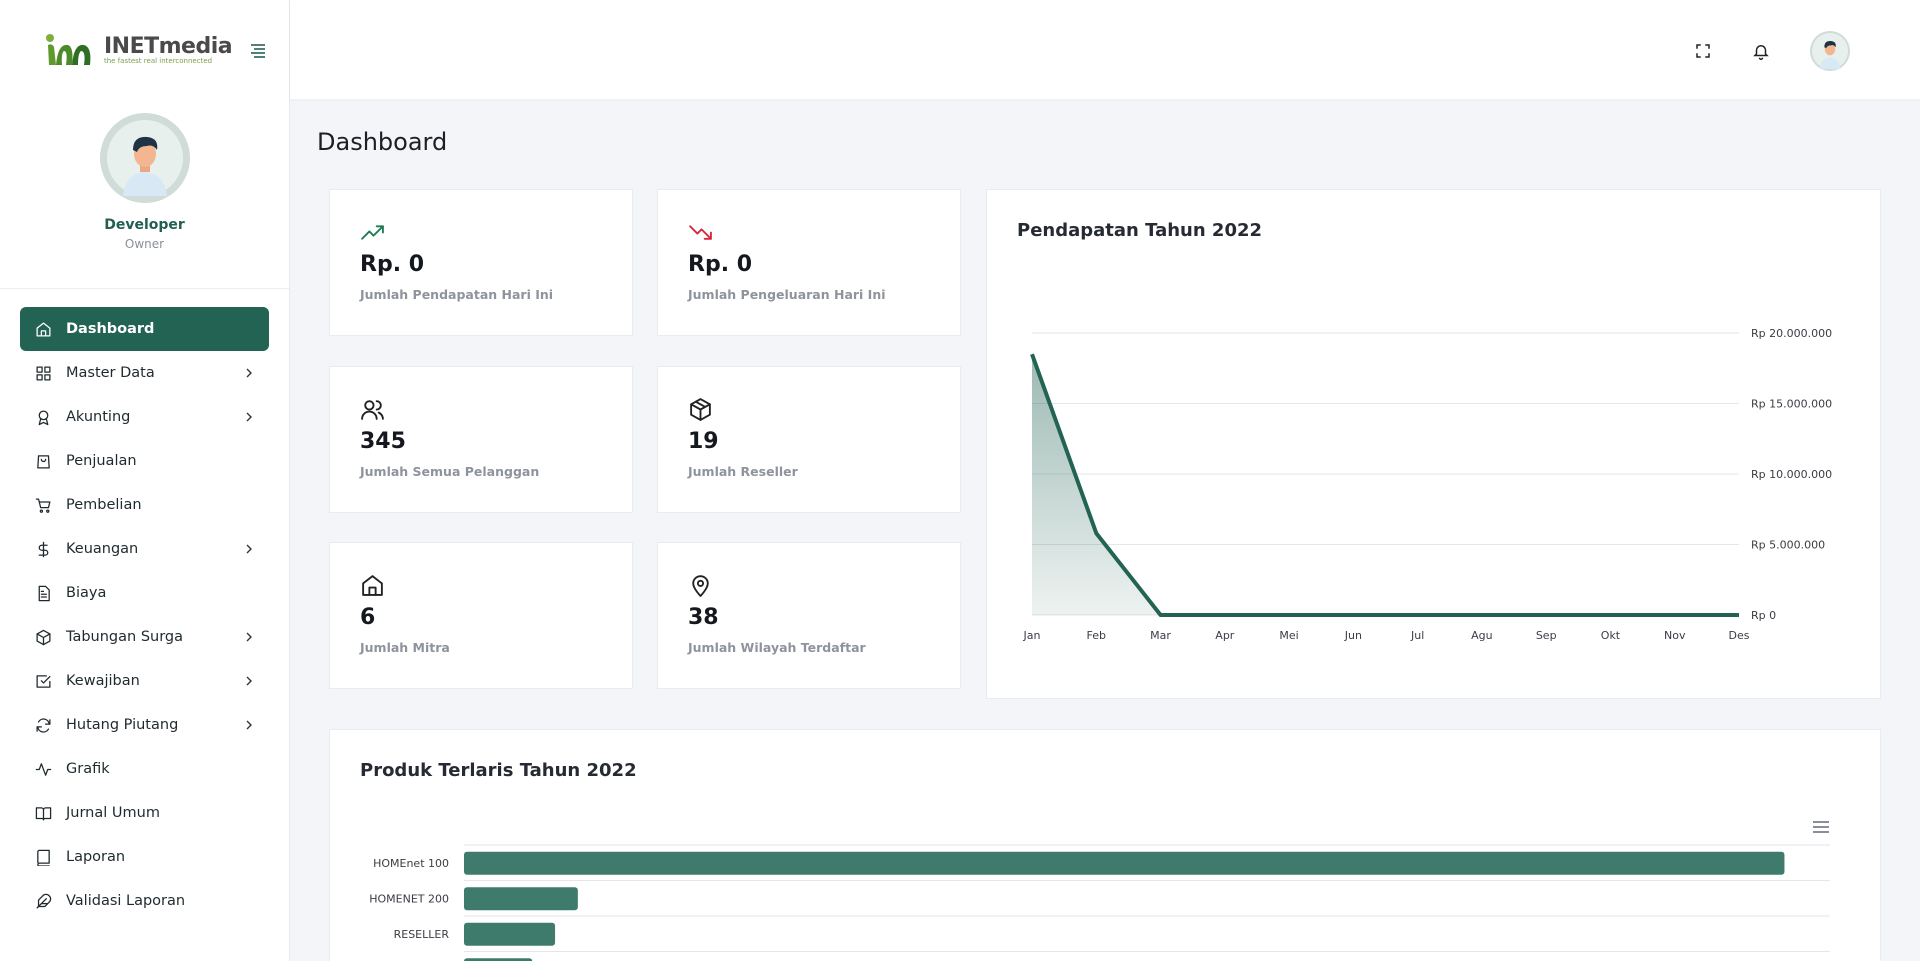  I want to click on trending-down-icon, so click(700, 232).